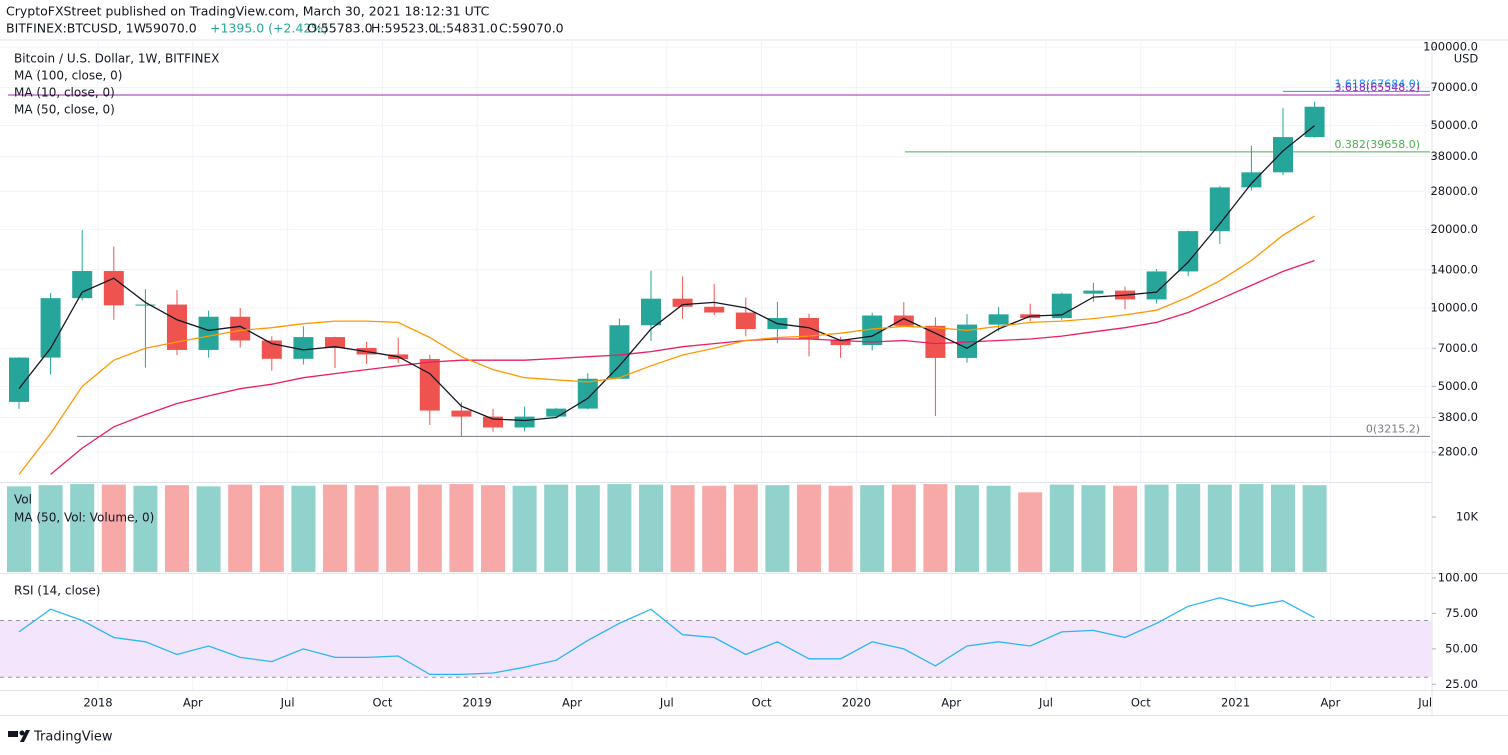 Image resolution: width=1508 pixels, height=755 pixels. Describe the element at coordinates (1454, 191) in the screenshot. I see `y-tick-label: 28000.0` at that location.